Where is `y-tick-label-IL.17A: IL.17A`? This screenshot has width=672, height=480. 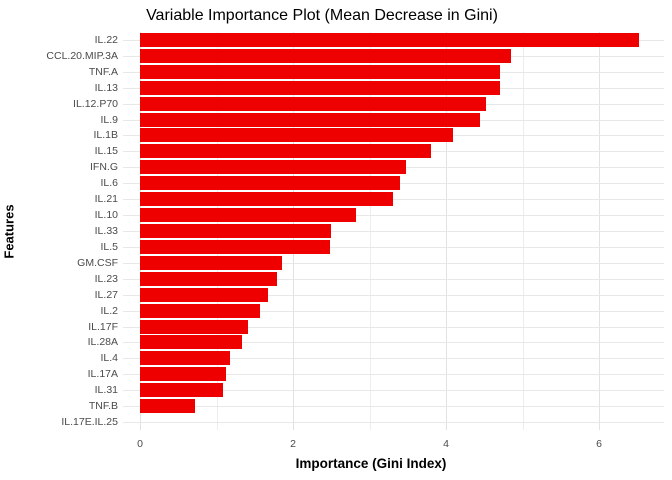 y-tick-label-IL.17A: IL.17A is located at coordinates (102, 374).